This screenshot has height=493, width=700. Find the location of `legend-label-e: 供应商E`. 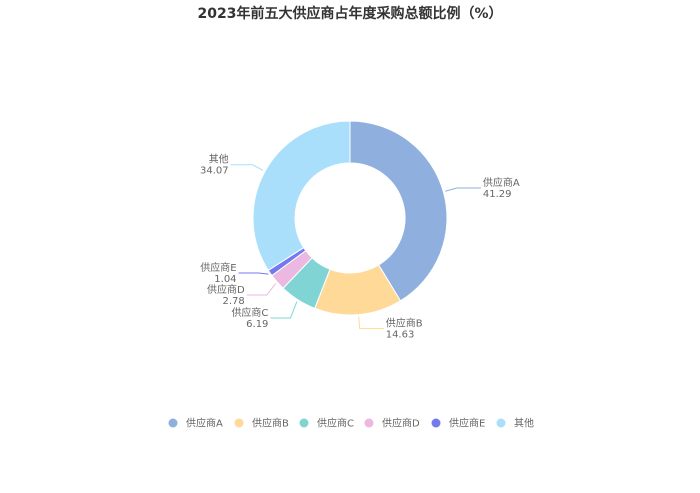

legend-label-e: 供应商E is located at coordinates (467, 423).